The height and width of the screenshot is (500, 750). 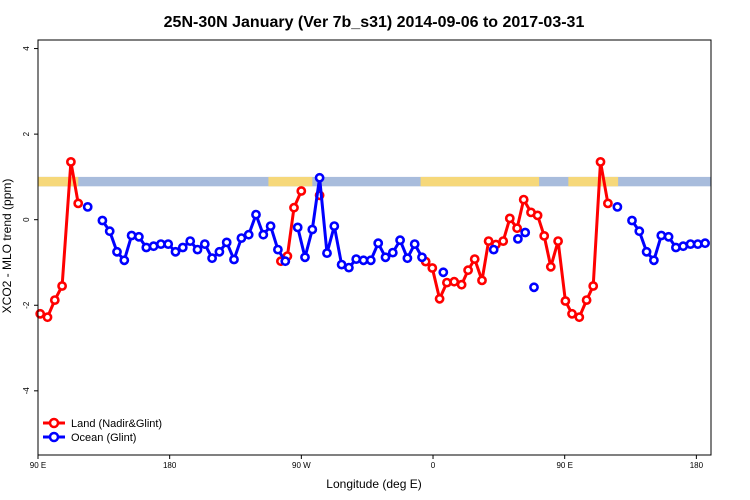 I want to click on legend: Land (Nadir&Glint) Ocean (Glint), so click(x=102, y=430).